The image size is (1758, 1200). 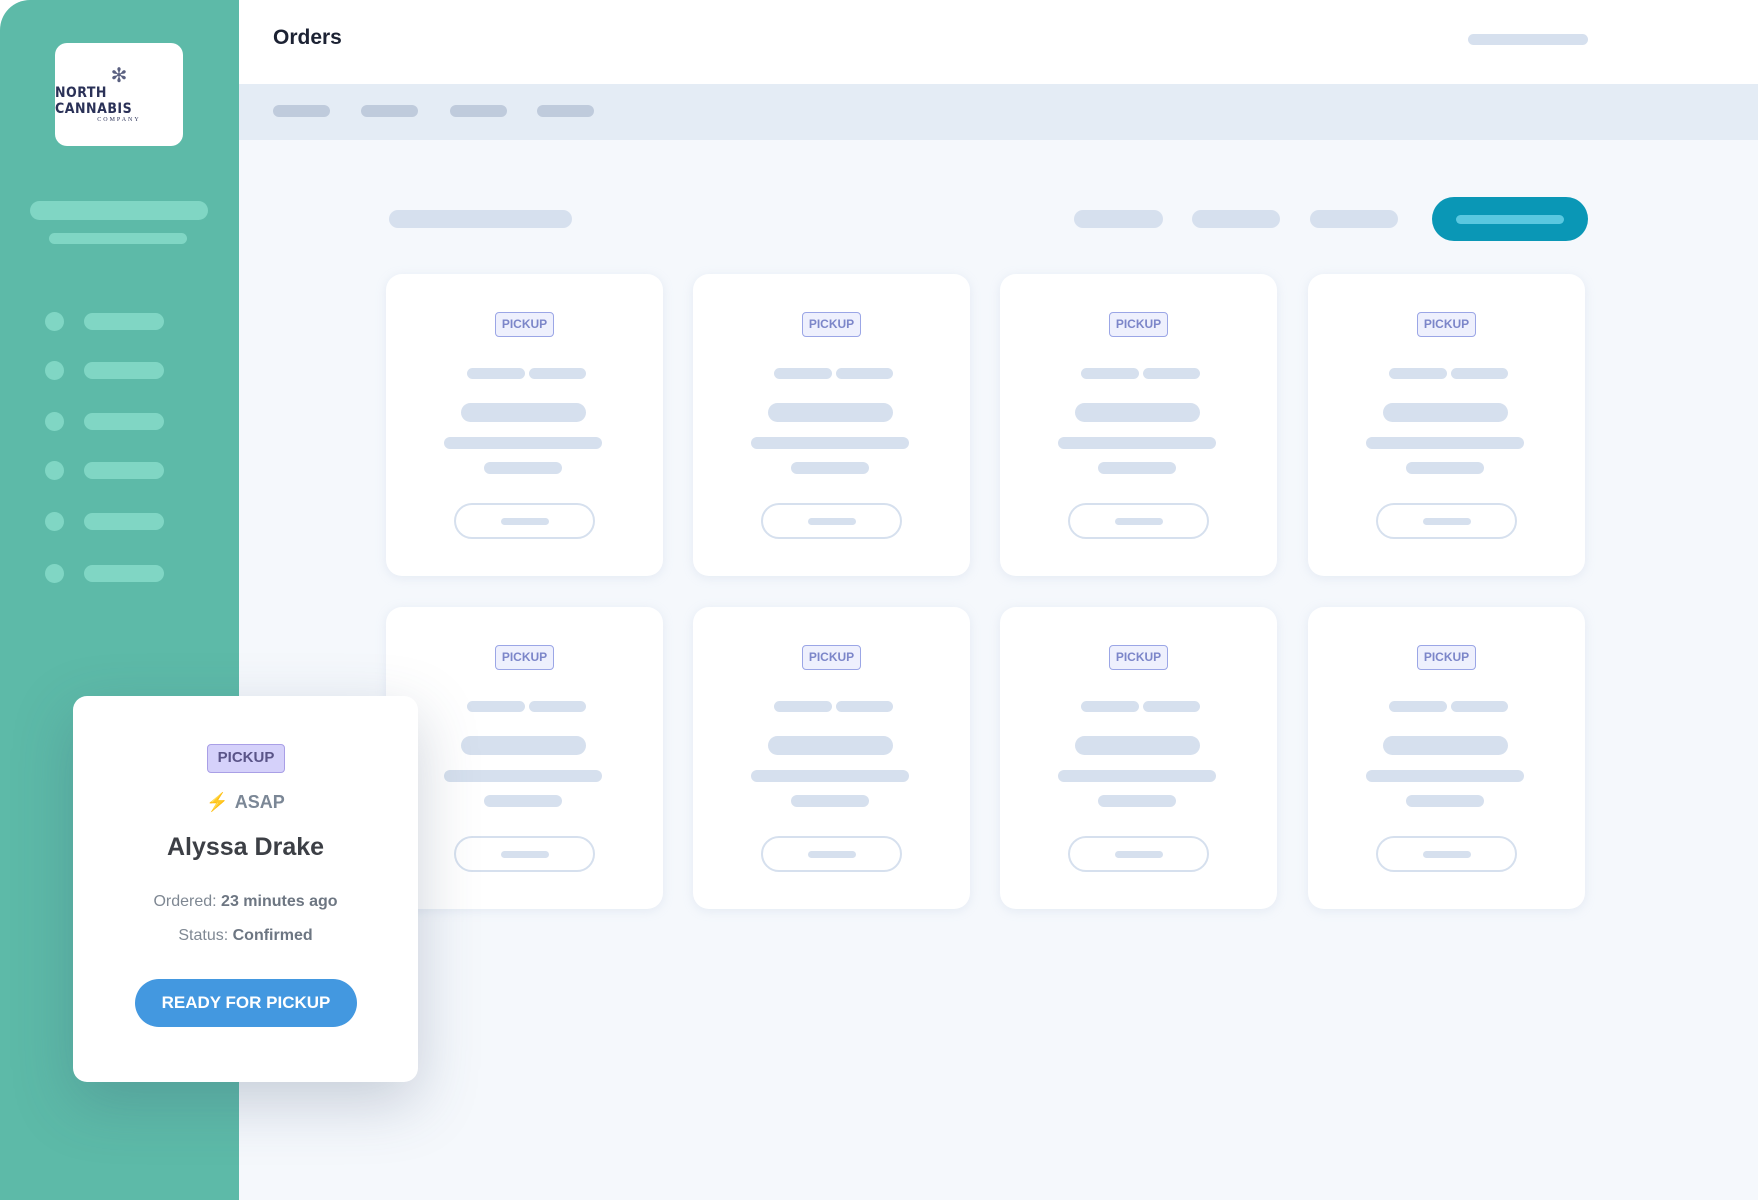 I want to click on logo-sub: COMPANY, so click(x=119, y=119).